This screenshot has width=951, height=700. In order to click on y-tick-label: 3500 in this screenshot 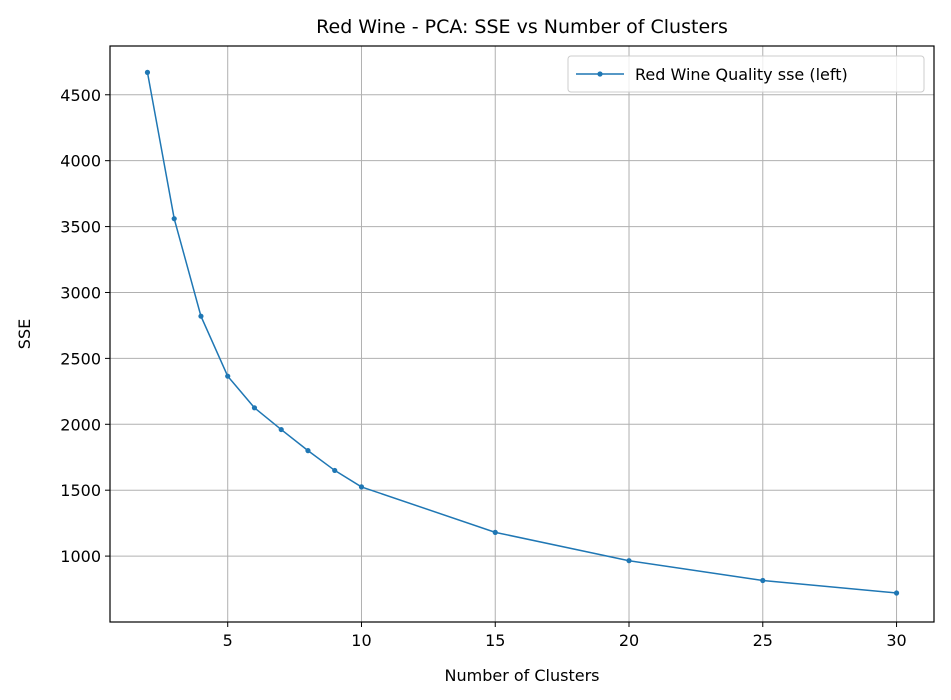, I will do `click(80, 227)`.